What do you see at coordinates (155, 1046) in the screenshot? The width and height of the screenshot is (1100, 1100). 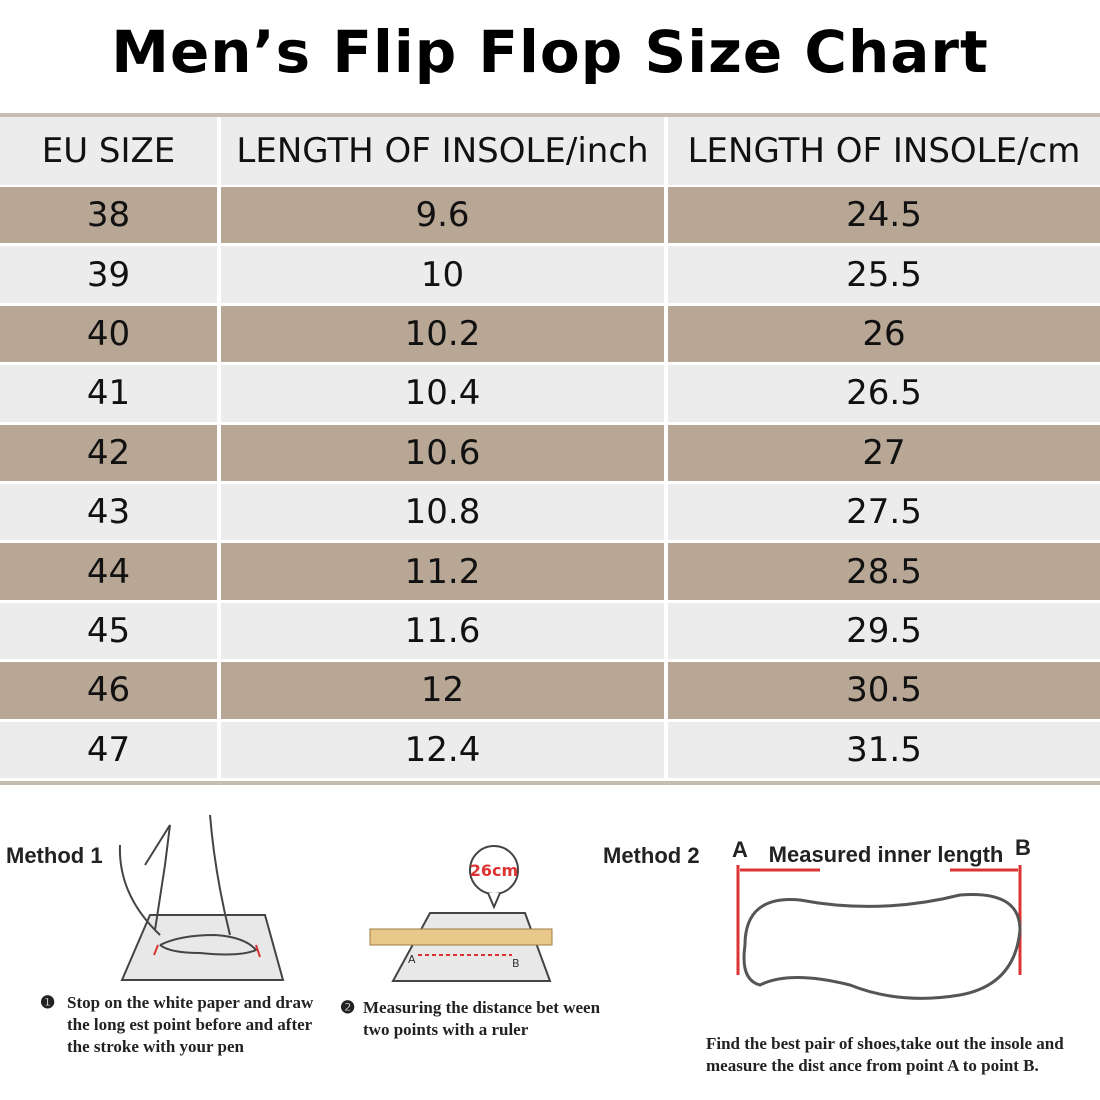 I see `caption-line: the stroke with your pen` at bounding box center [155, 1046].